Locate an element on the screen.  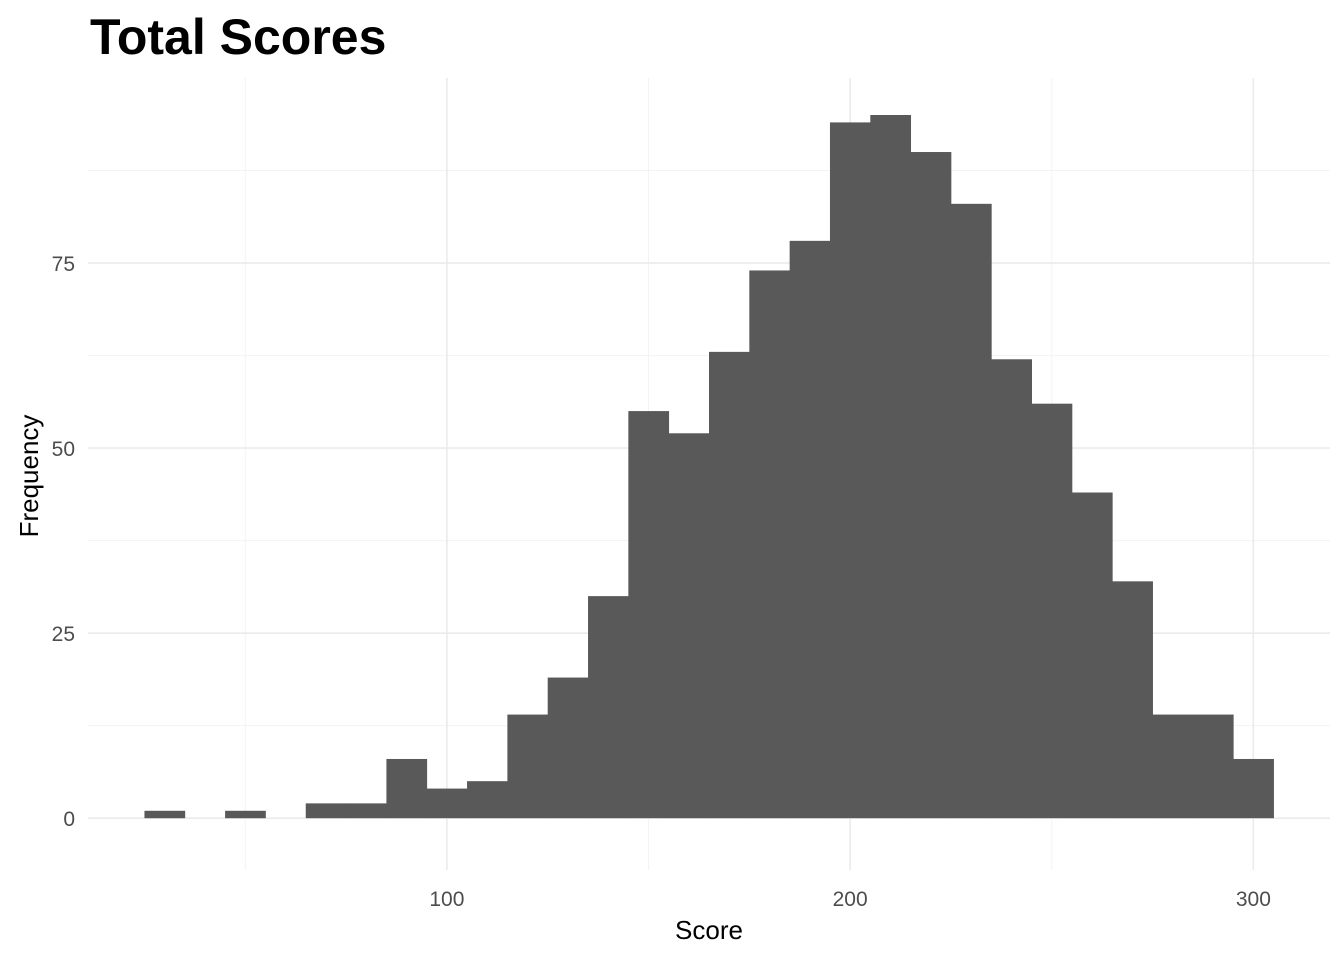
x-tick-label: 100 is located at coordinates (446, 899).